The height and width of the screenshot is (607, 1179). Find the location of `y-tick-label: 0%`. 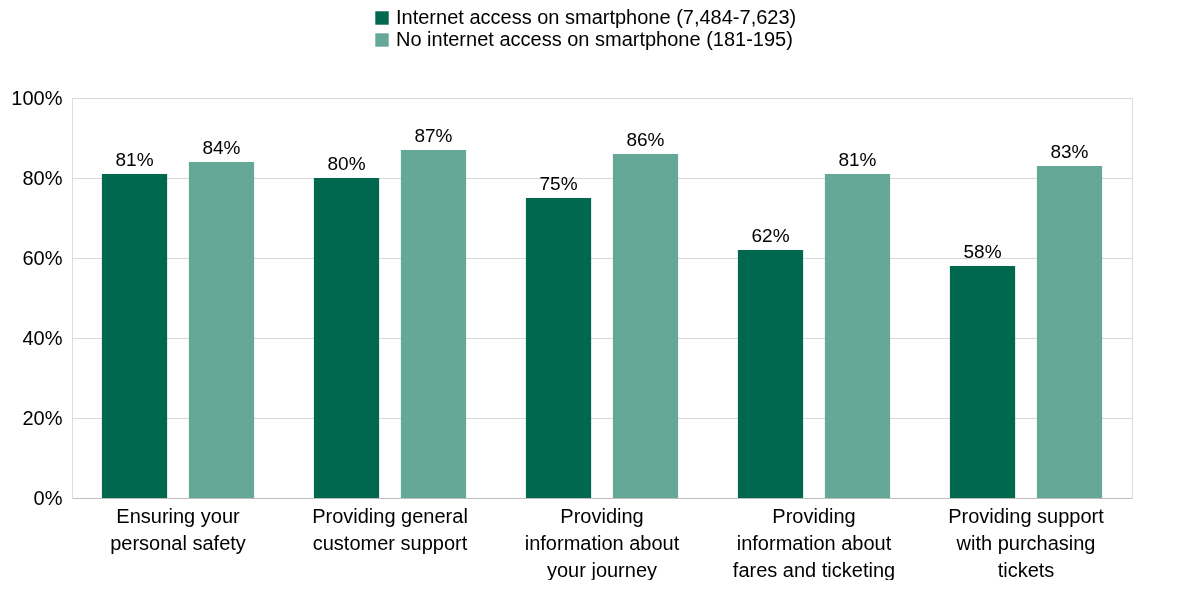

y-tick-label: 0% is located at coordinates (48, 497).